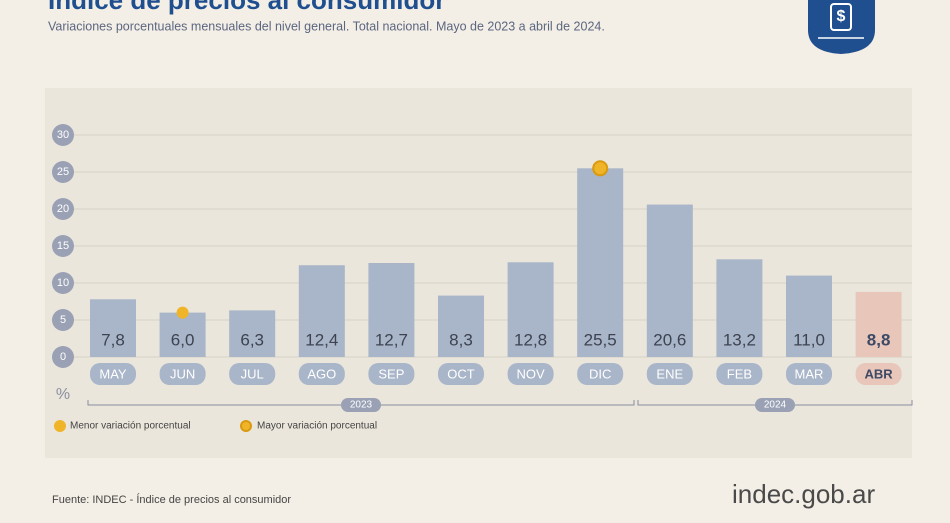 Image resolution: width=950 pixels, height=523 pixels. I want to click on y-tick-label: 5, so click(63, 320).